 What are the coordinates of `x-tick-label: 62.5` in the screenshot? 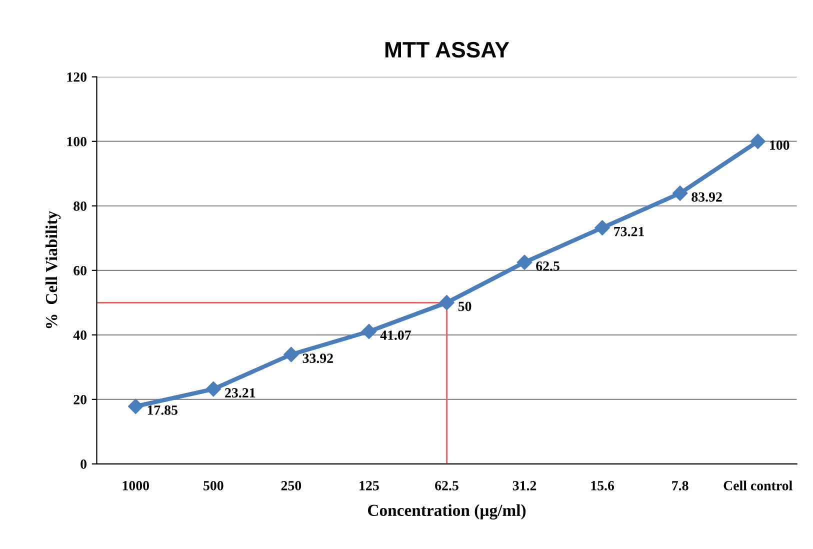 It's located at (446, 485).